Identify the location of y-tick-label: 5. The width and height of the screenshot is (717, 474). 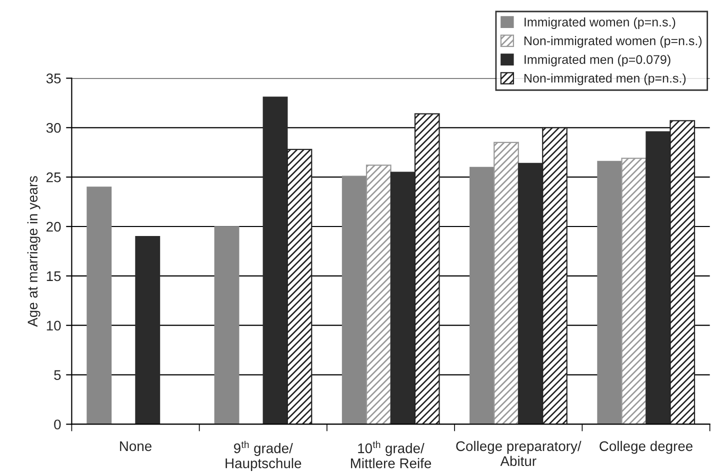
(57, 375).